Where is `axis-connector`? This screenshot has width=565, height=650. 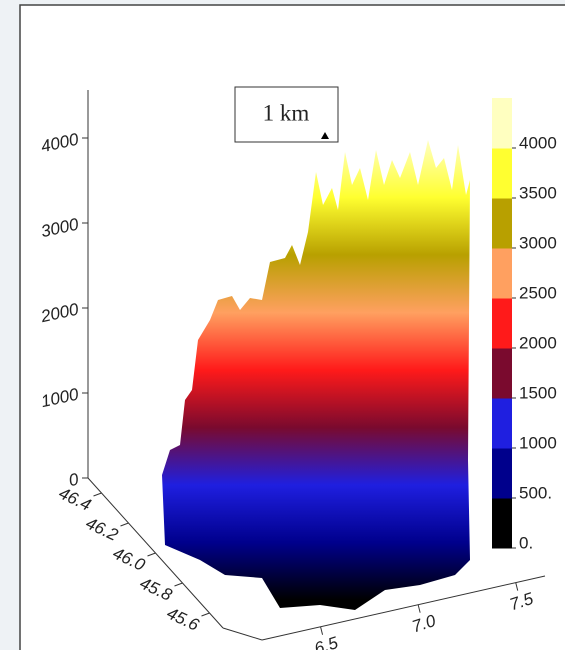
axis-connector is located at coordinates (242, 634).